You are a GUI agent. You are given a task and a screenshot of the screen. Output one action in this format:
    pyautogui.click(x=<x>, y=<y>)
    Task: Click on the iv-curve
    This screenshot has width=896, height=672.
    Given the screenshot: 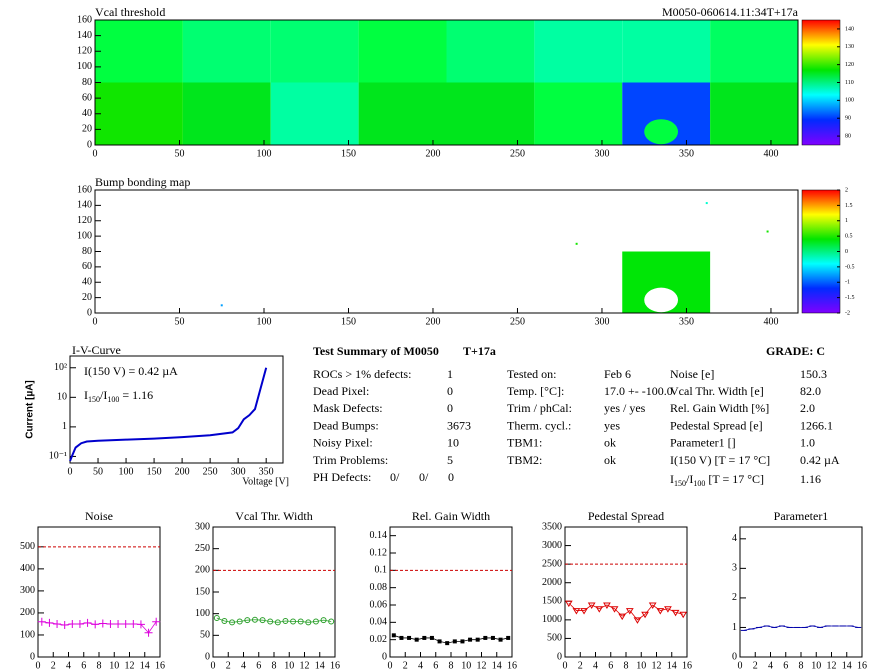 What is the action you would take?
    pyautogui.click(x=168, y=414)
    